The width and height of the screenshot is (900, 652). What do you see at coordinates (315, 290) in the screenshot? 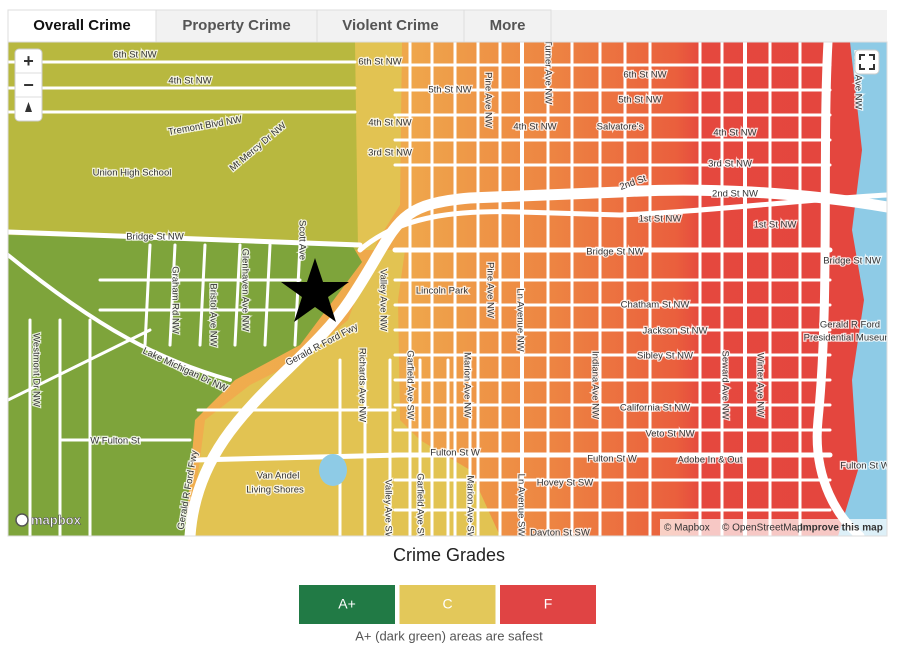
I see `location-star` at bounding box center [315, 290].